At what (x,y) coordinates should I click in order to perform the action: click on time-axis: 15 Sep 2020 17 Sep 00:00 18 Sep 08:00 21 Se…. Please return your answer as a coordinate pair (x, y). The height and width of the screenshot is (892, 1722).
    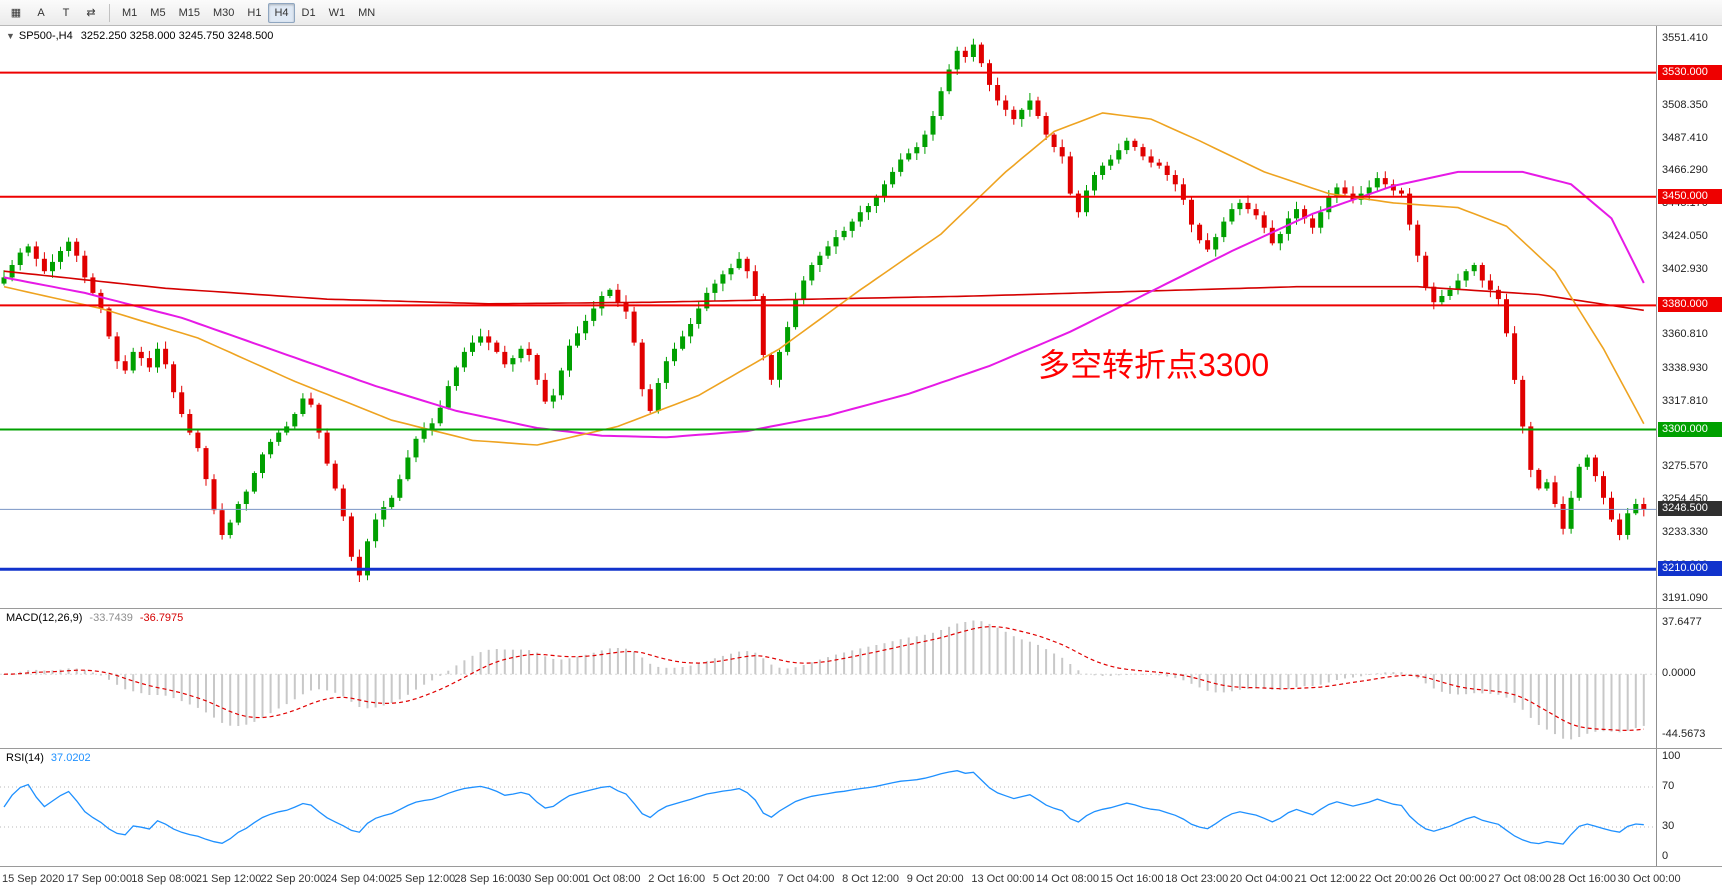
    Looking at the image, I should click on (861, 879).